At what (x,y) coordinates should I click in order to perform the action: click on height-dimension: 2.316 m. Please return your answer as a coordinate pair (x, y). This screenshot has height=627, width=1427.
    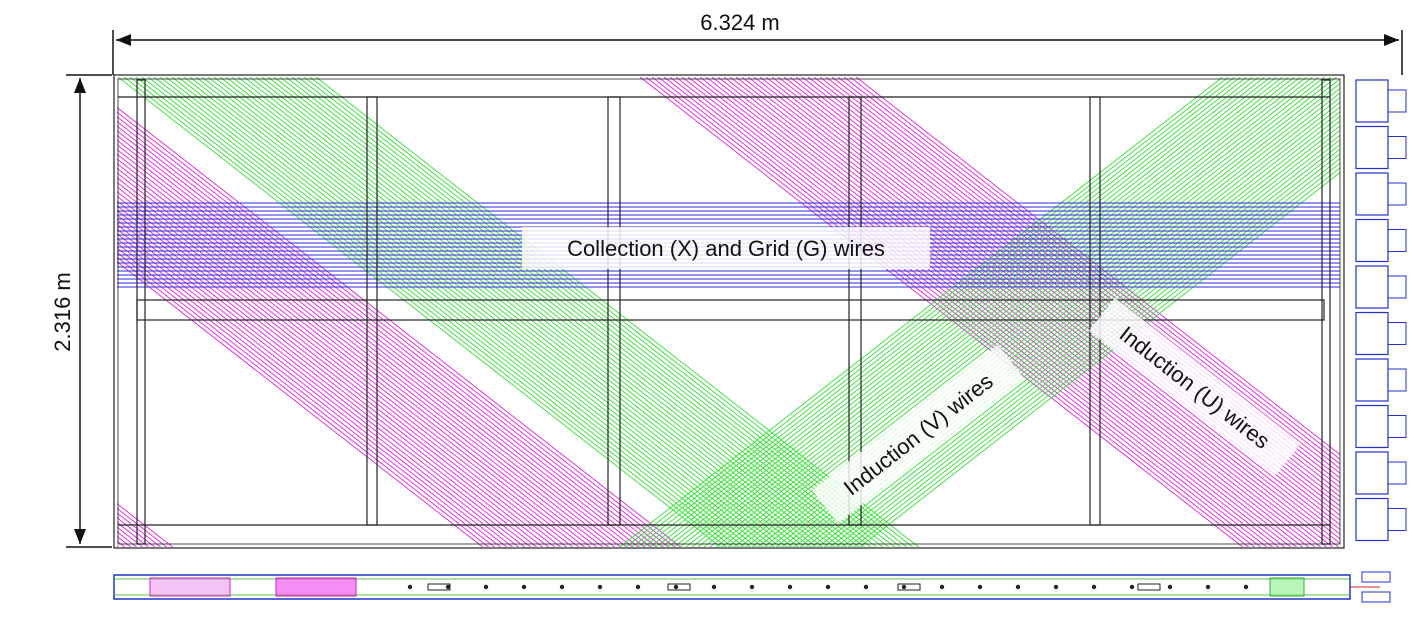
    Looking at the image, I should click on (81, 311).